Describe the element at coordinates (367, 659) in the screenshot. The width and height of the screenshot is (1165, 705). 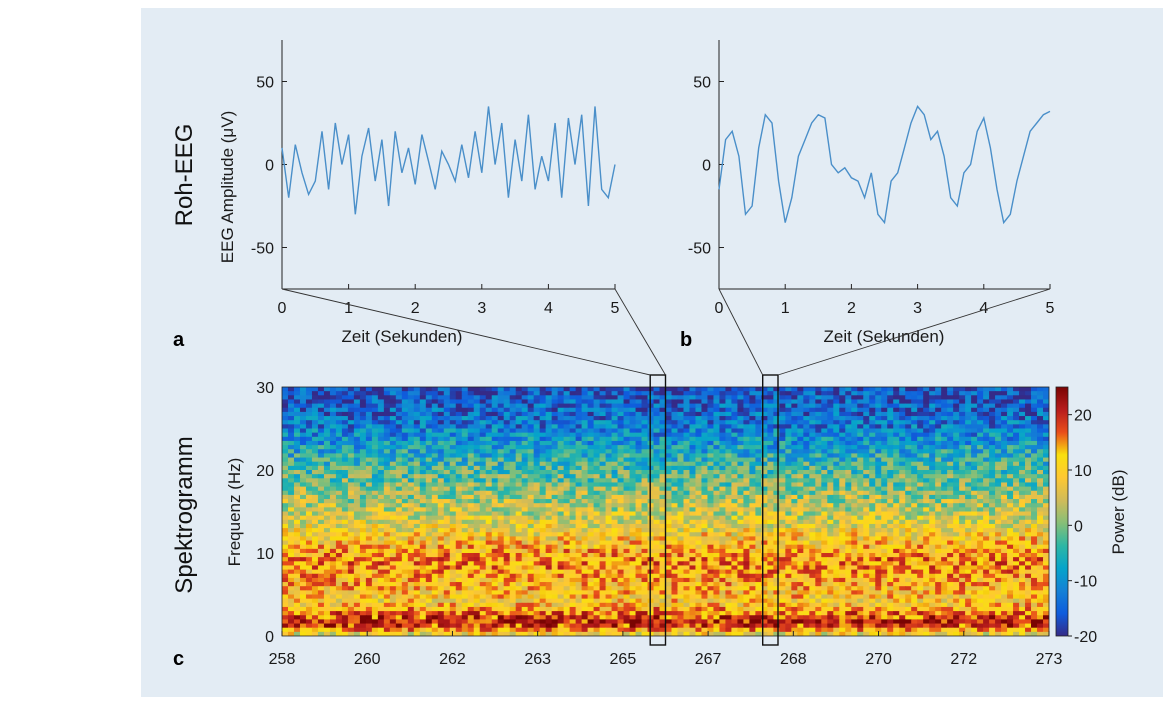
I see `x-tick-label: 260` at that location.